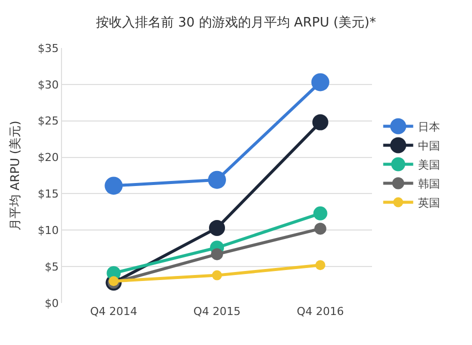 The height and width of the screenshot is (345, 472). I want to click on y-tick-label: $30, so click(48, 85).